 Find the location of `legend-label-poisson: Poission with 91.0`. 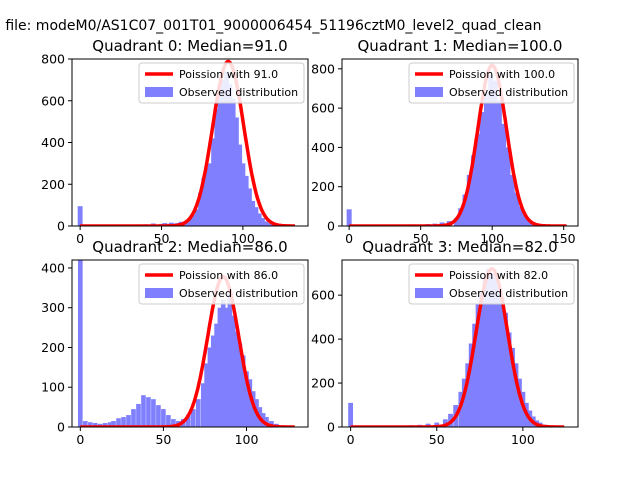

legend-label-poisson: Poission with 91.0 is located at coordinates (228, 74).